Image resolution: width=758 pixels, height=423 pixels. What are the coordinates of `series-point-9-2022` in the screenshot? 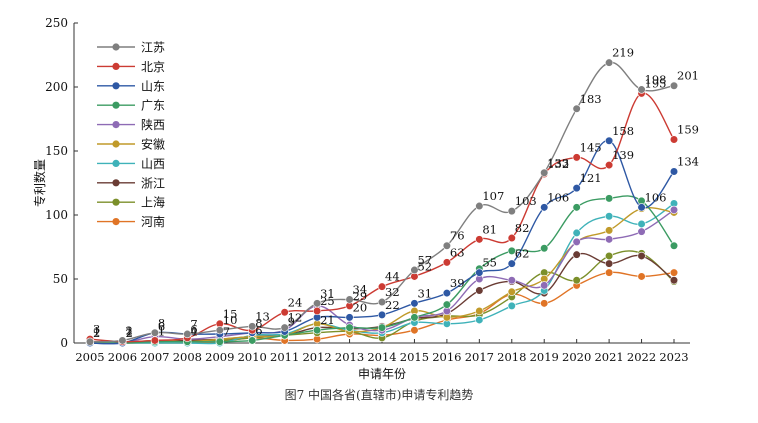 It's located at (641, 276).